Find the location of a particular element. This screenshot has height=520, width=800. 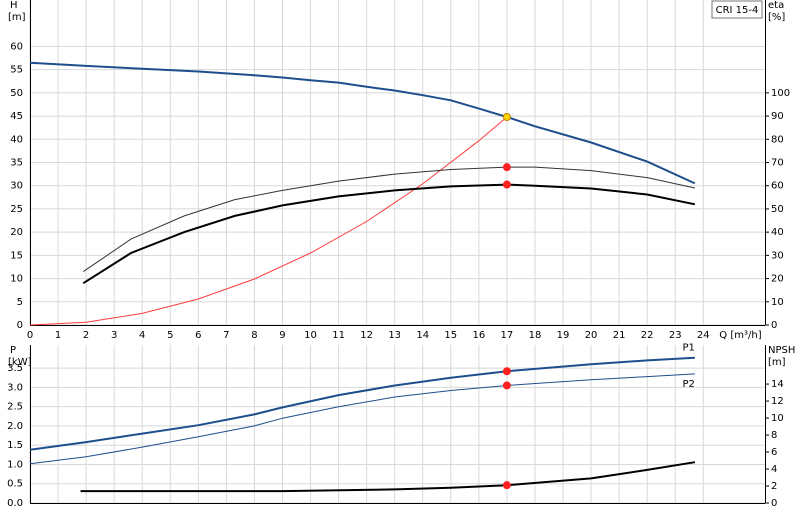

y2-axis-label: eta is located at coordinates (776, 5).